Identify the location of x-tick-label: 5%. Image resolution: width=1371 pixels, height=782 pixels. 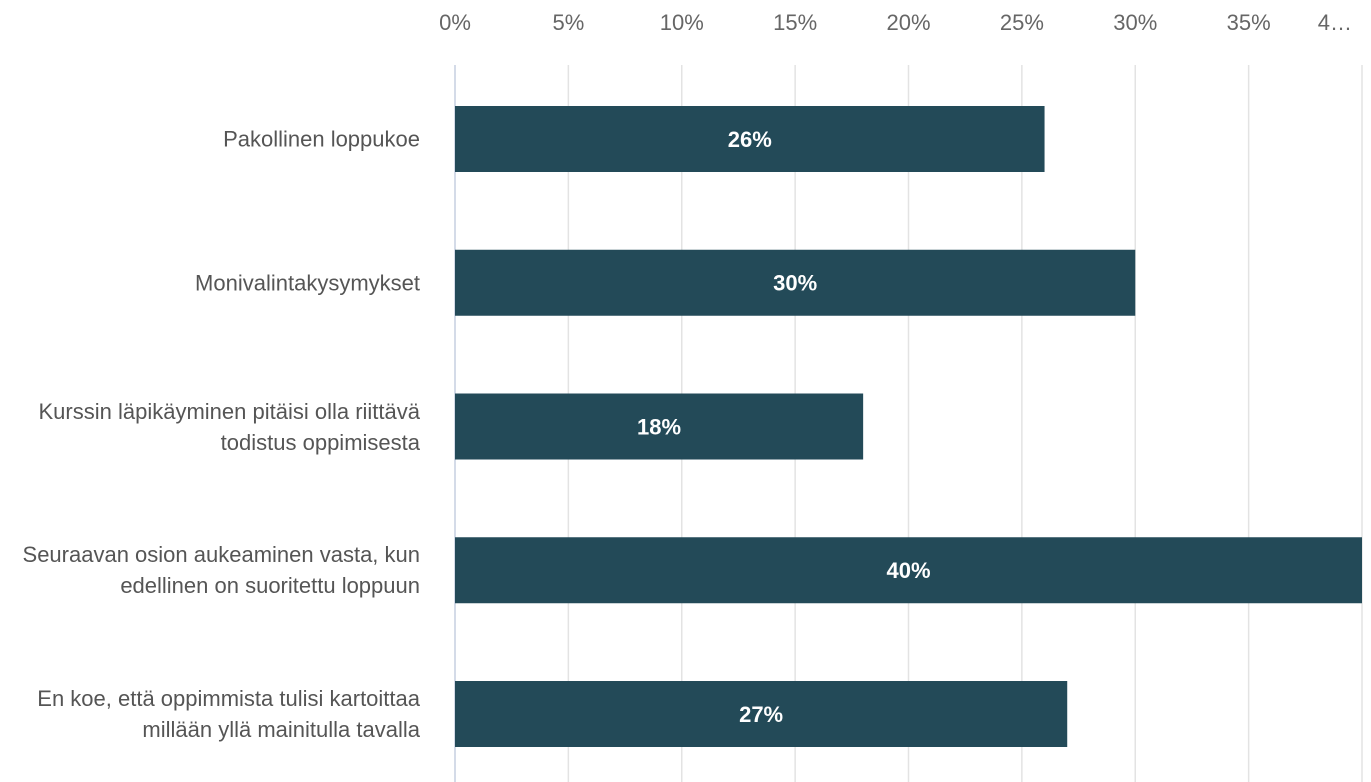
(568, 22).